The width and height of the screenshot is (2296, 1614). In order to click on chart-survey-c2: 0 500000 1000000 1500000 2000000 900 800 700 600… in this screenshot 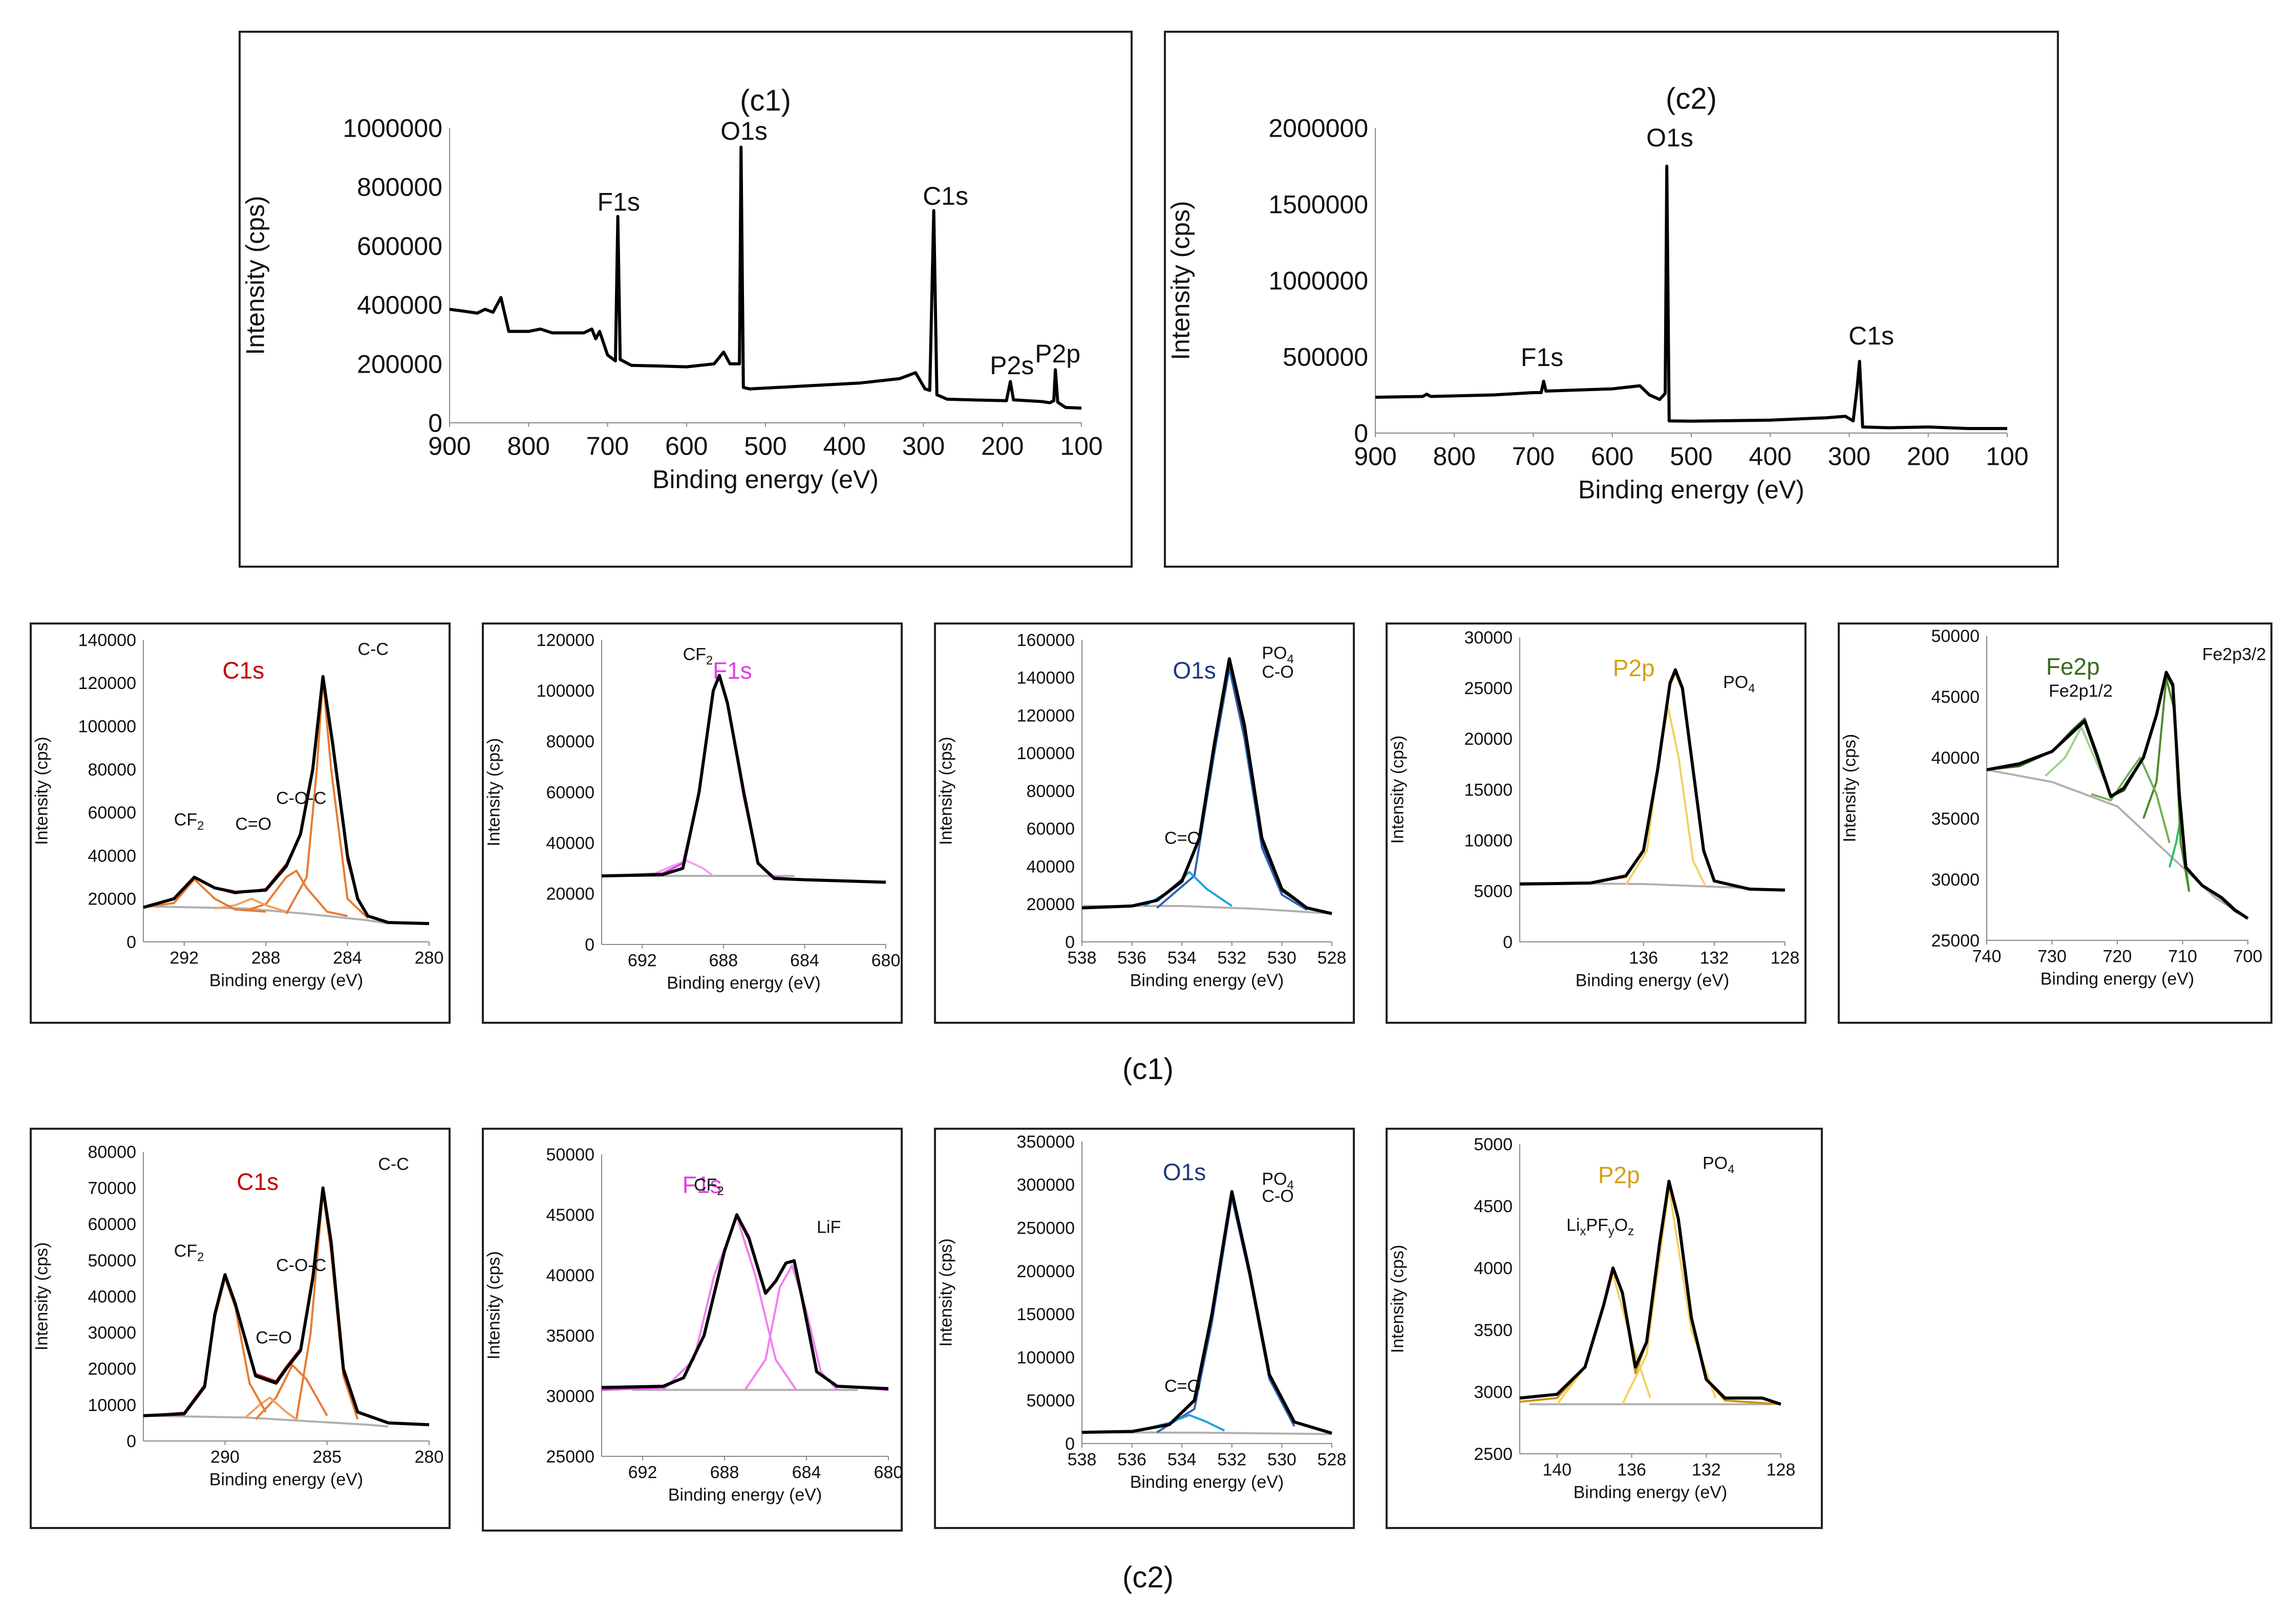, I will do `click(1611, 299)`.